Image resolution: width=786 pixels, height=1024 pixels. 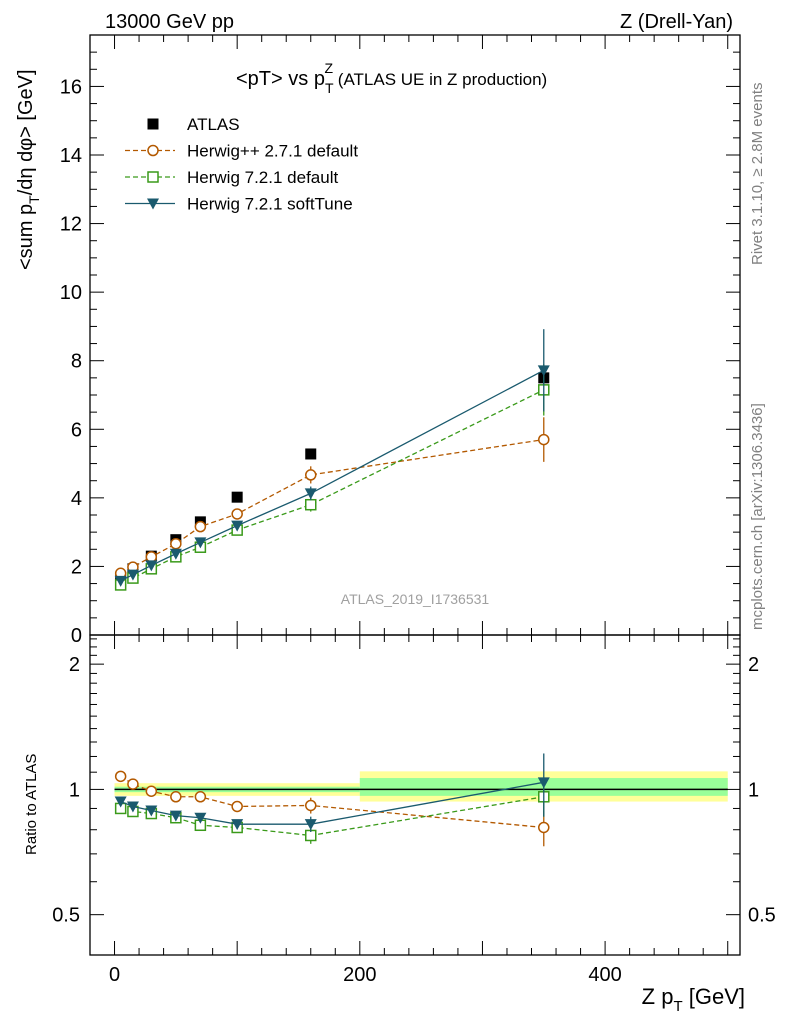 What do you see at coordinates (31, 804) in the screenshot?
I see `ratio-y-axis-label: Ratio to ATLAS` at bounding box center [31, 804].